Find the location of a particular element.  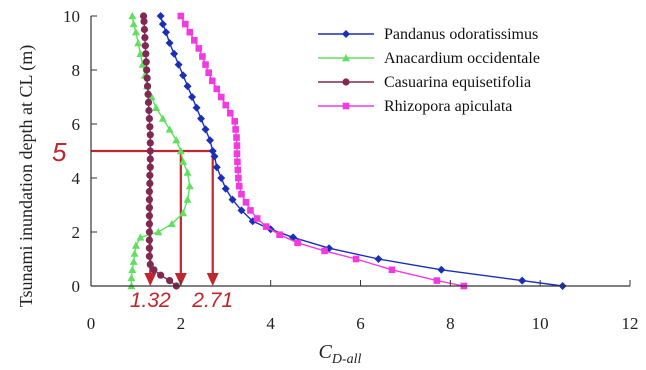

legend-label: Anacardium occidentale is located at coordinates (462, 58).